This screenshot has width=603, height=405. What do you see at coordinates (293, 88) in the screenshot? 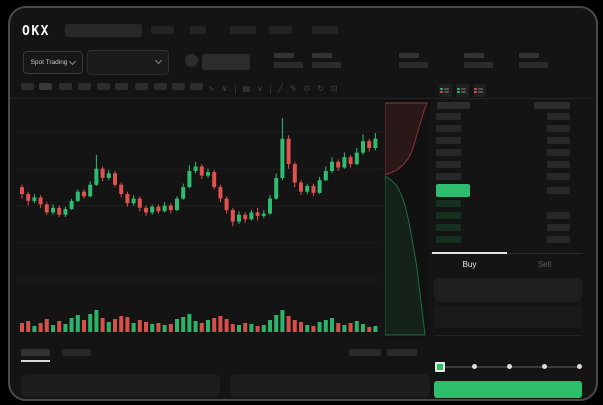
I see `draw-icon: ✎` at bounding box center [293, 88].